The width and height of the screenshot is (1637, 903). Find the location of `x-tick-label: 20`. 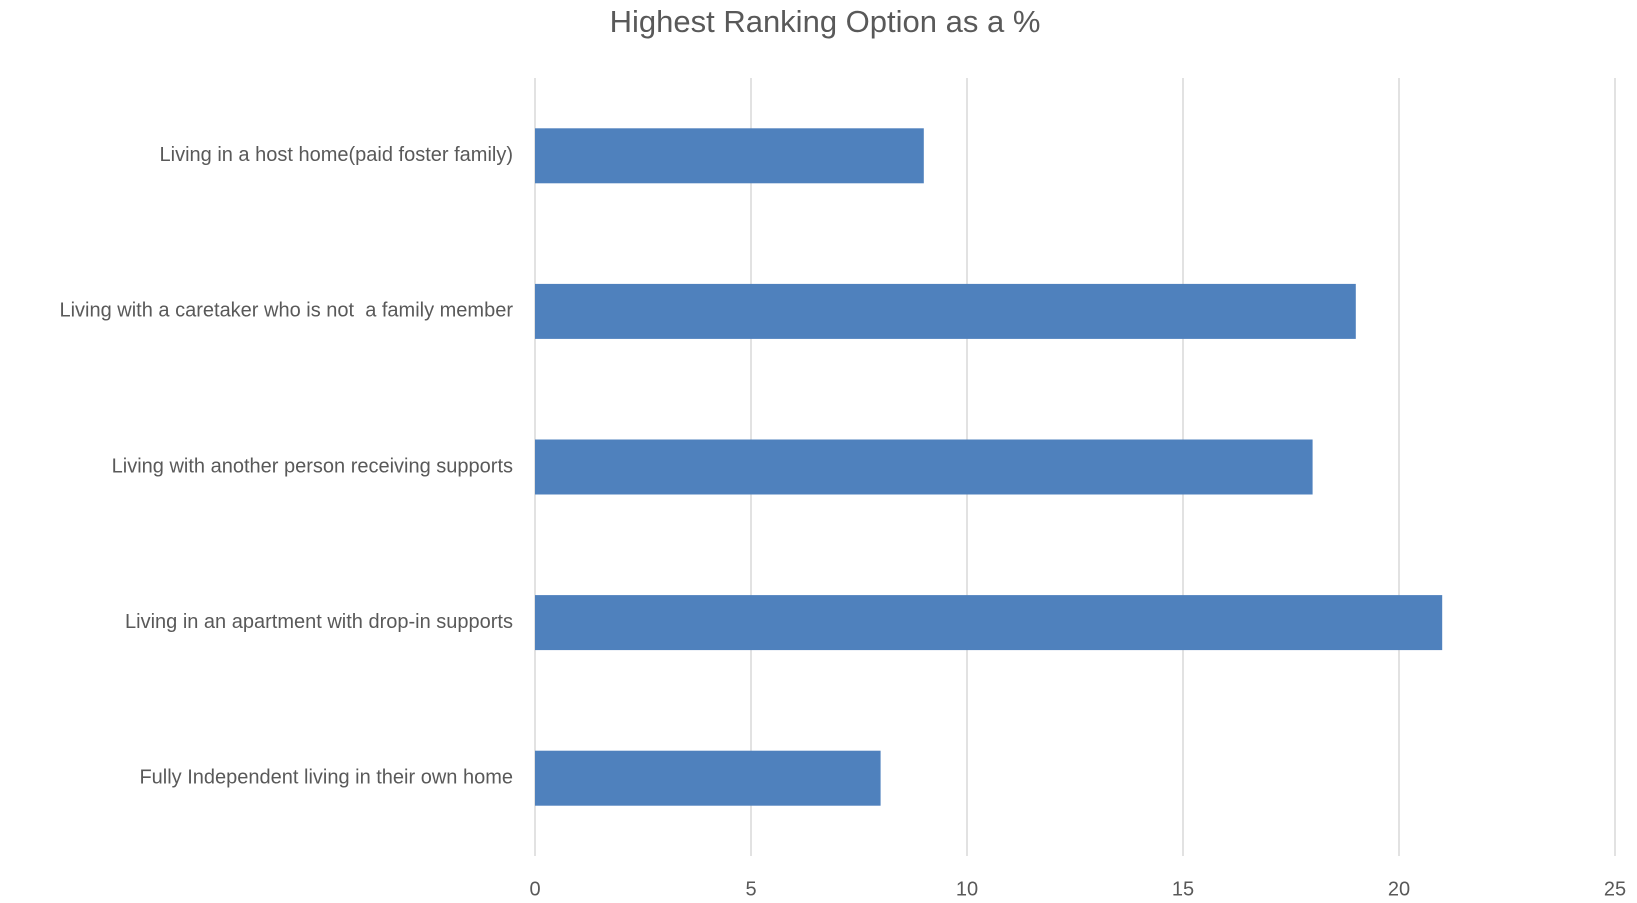

x-tick-label: 20 is located at coordinates (1399, 889).